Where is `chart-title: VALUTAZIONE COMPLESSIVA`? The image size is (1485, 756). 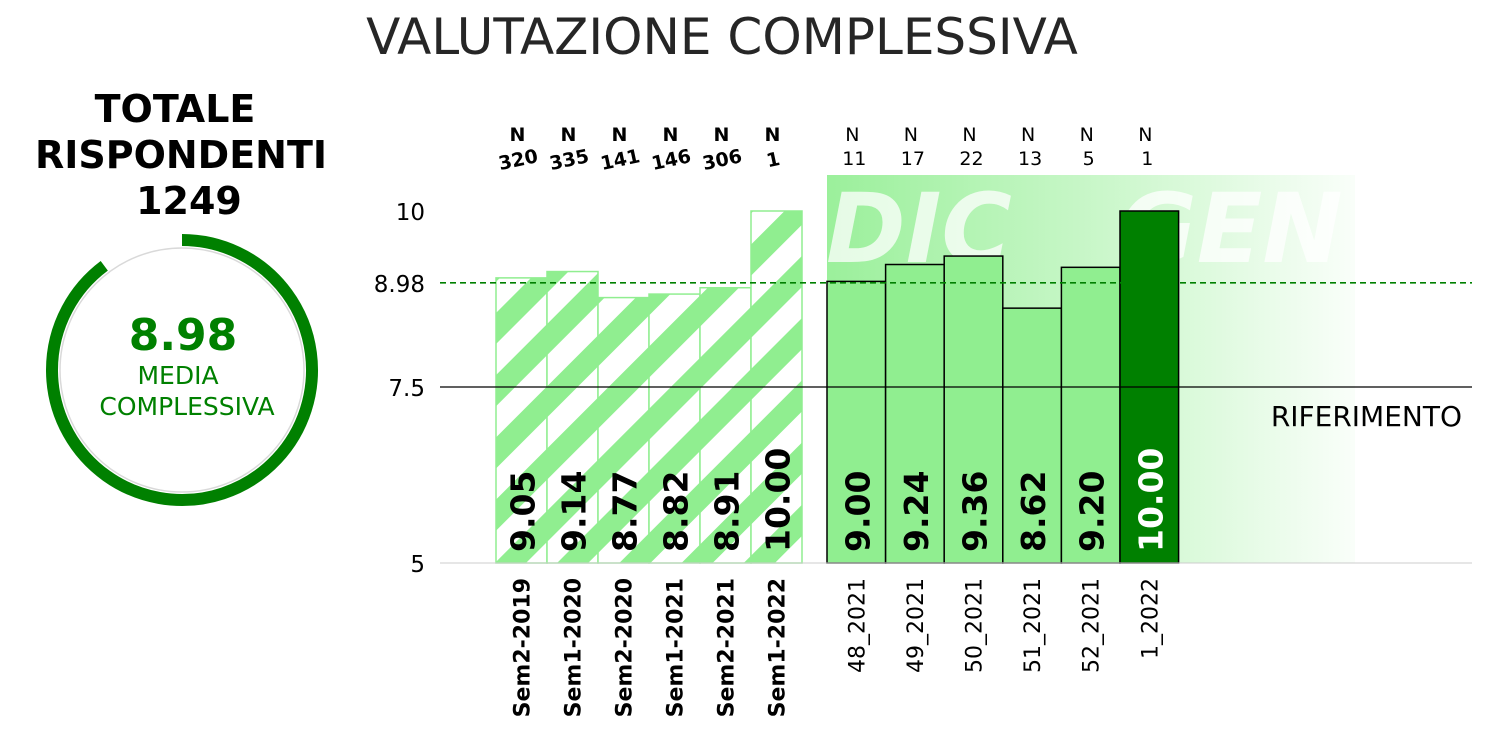 chart-title: VALUTAZIONE COMPLESSIVA is located at coordinates (722, 37).